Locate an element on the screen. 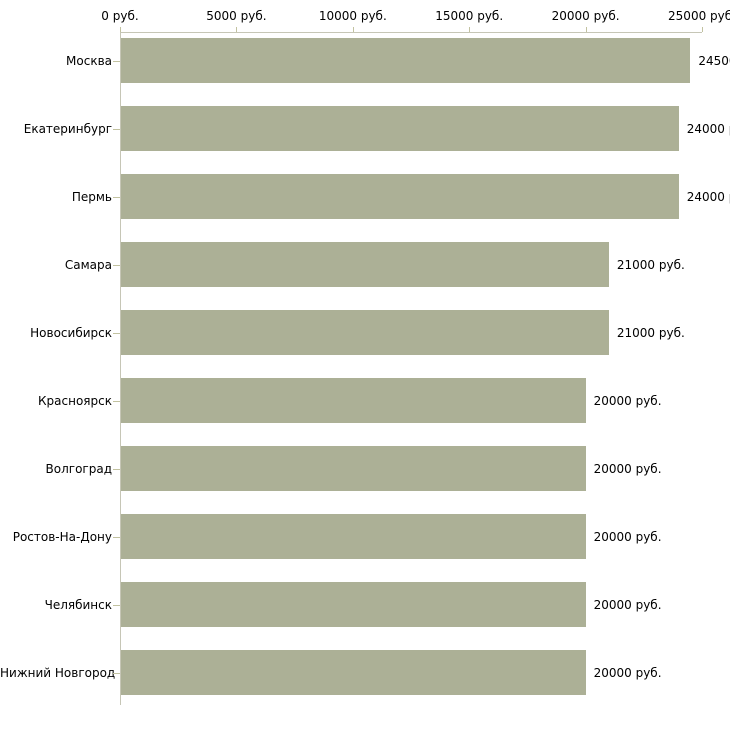 The height and width of the screenshot is (730, 730). category-label: Самара is located at coordinates (88, 264).